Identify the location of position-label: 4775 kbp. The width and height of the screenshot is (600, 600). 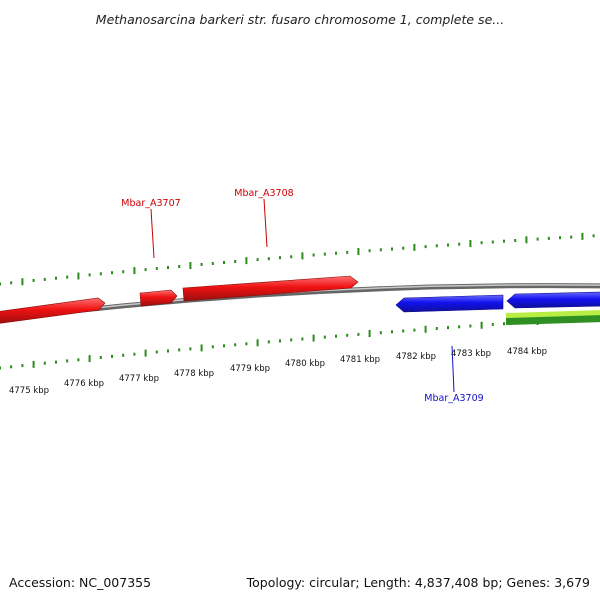
(29, 391).